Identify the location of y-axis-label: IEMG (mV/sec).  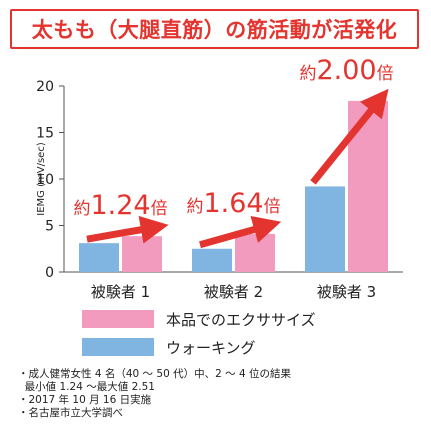
(41, 179).